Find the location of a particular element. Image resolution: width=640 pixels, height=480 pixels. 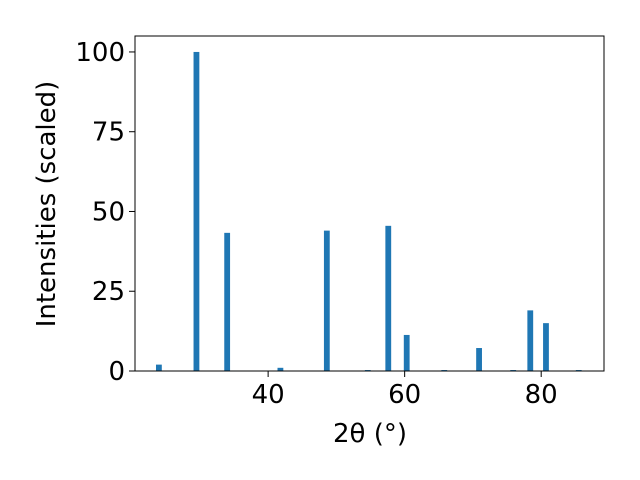

y-tick-label: 100 is located at coordinates (100, 53).